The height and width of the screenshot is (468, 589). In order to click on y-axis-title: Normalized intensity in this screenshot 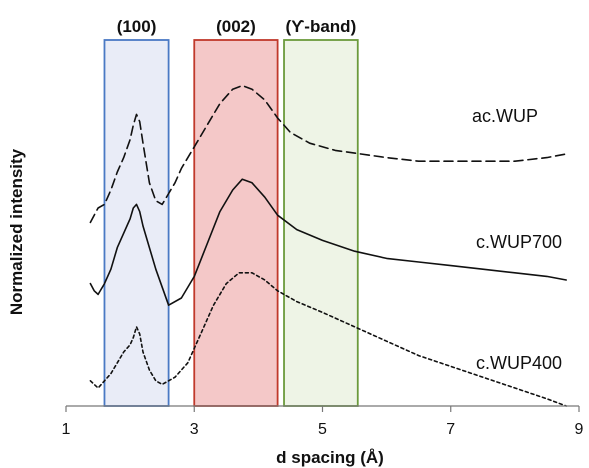, I will do `click(16, 231)`.